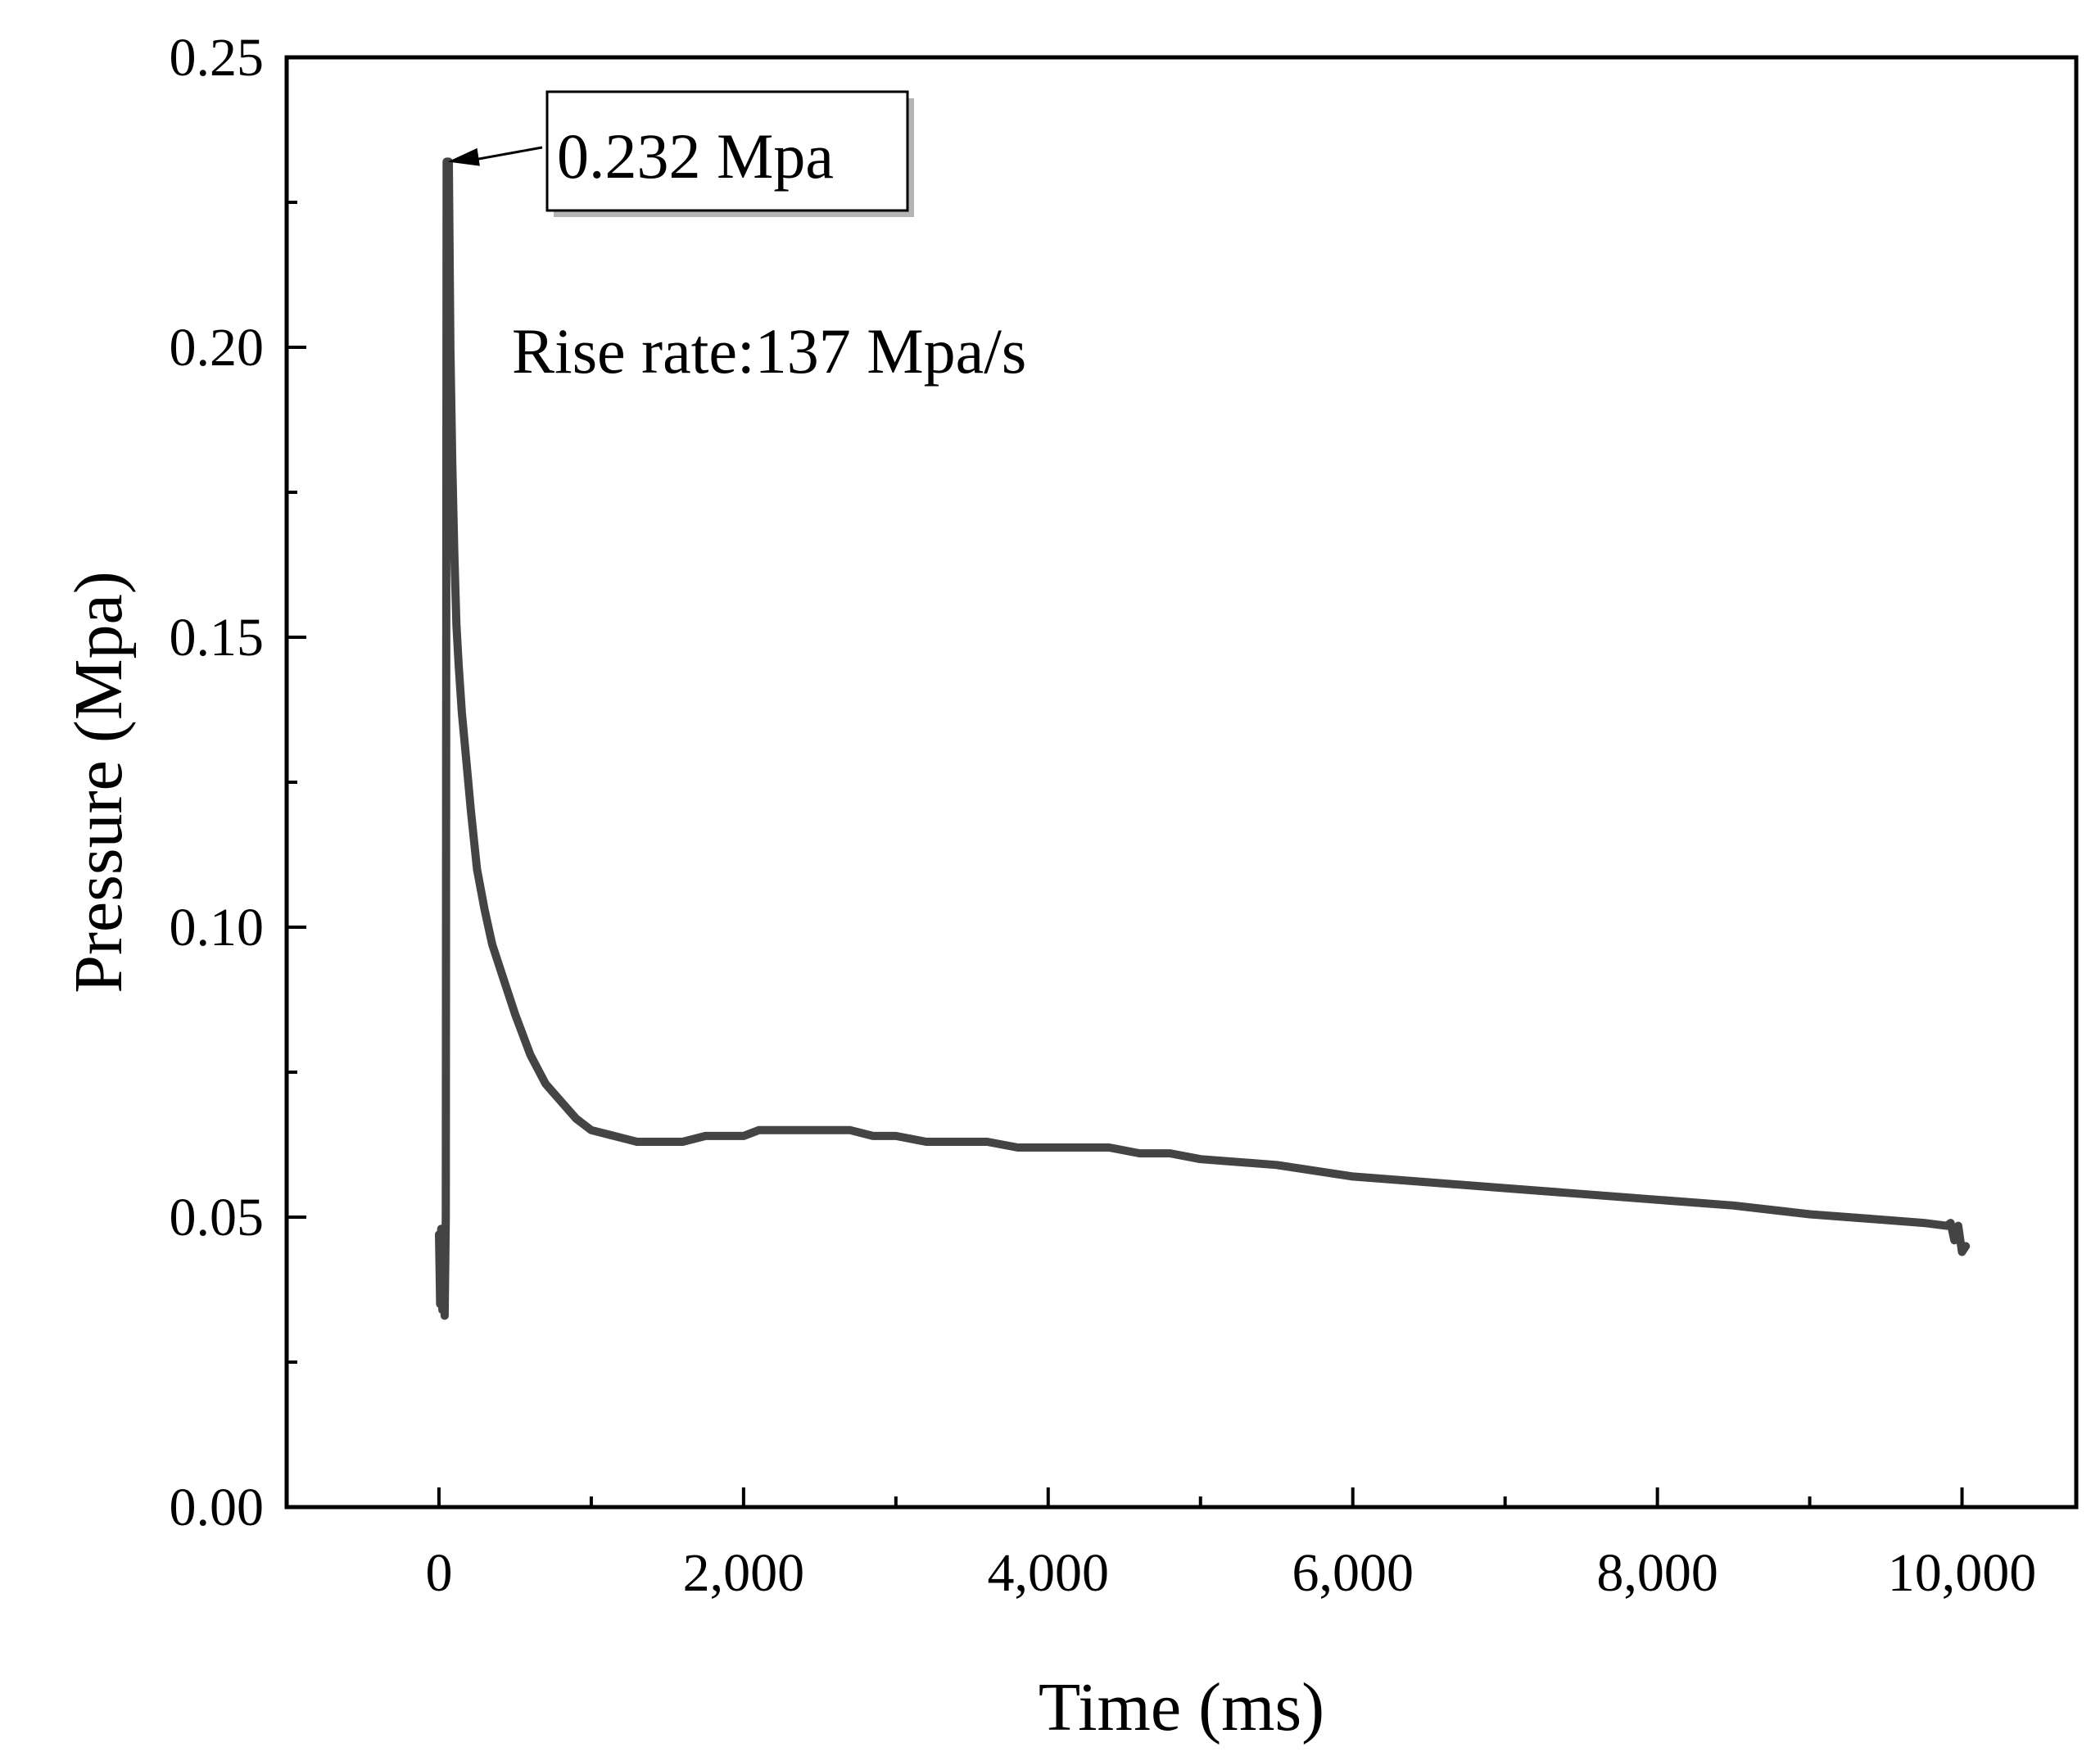  I want to click on x-tick-label: 4,000, so click(1049, 1573).